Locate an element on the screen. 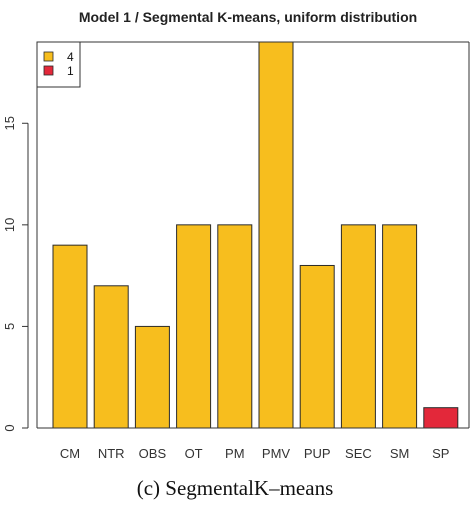 The height and width of the screenshot is (507, 470). legend-label: 4 is located at coordinates (70, 57).